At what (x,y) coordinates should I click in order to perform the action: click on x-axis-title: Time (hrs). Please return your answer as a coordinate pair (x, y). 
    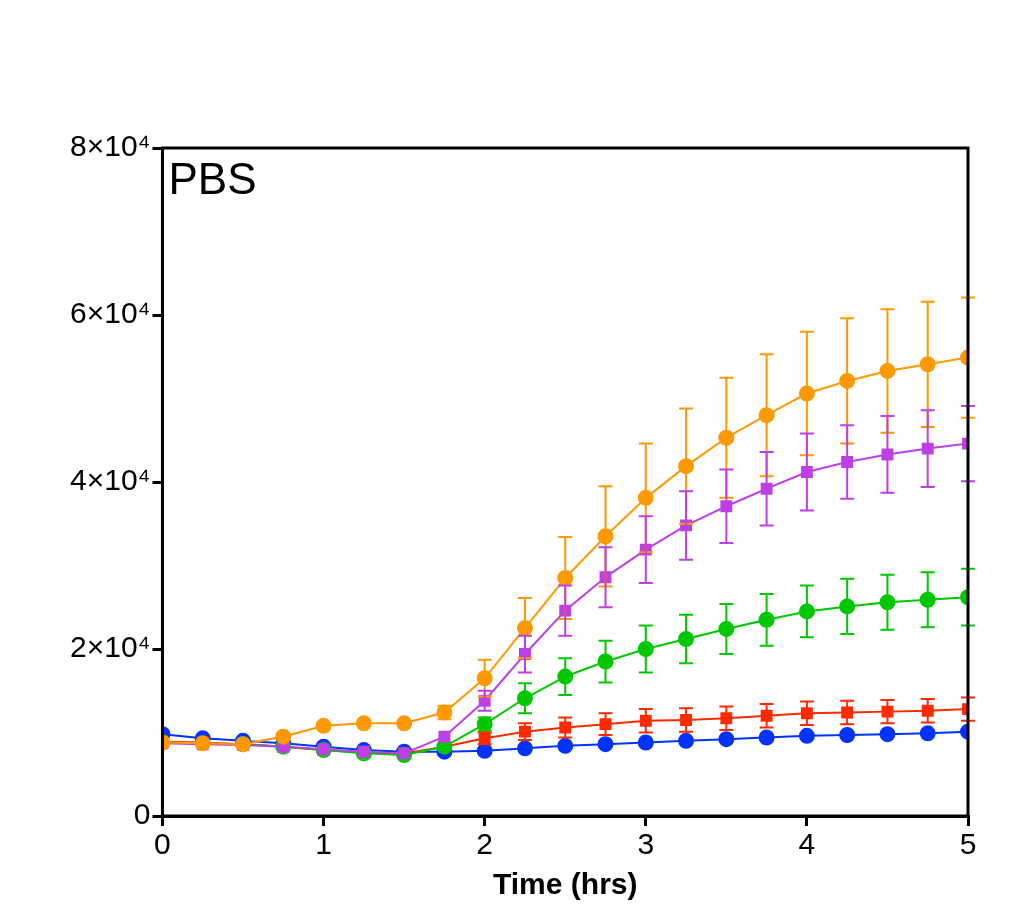
    Looking at the image, I should click on (565, 884).